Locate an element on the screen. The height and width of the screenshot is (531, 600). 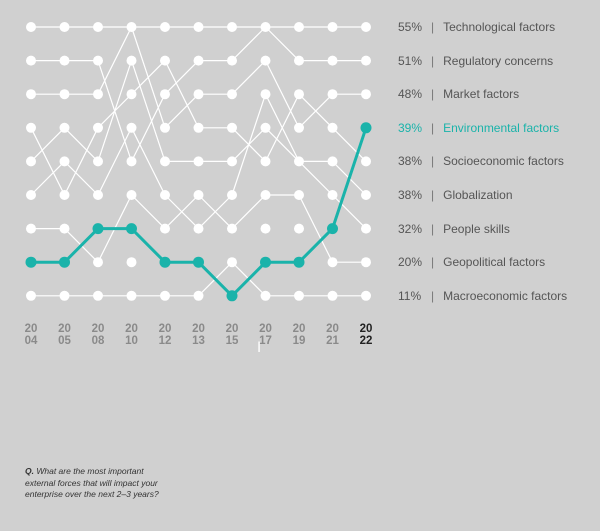
label-percent: 32% is located at coordinates (410, 228).